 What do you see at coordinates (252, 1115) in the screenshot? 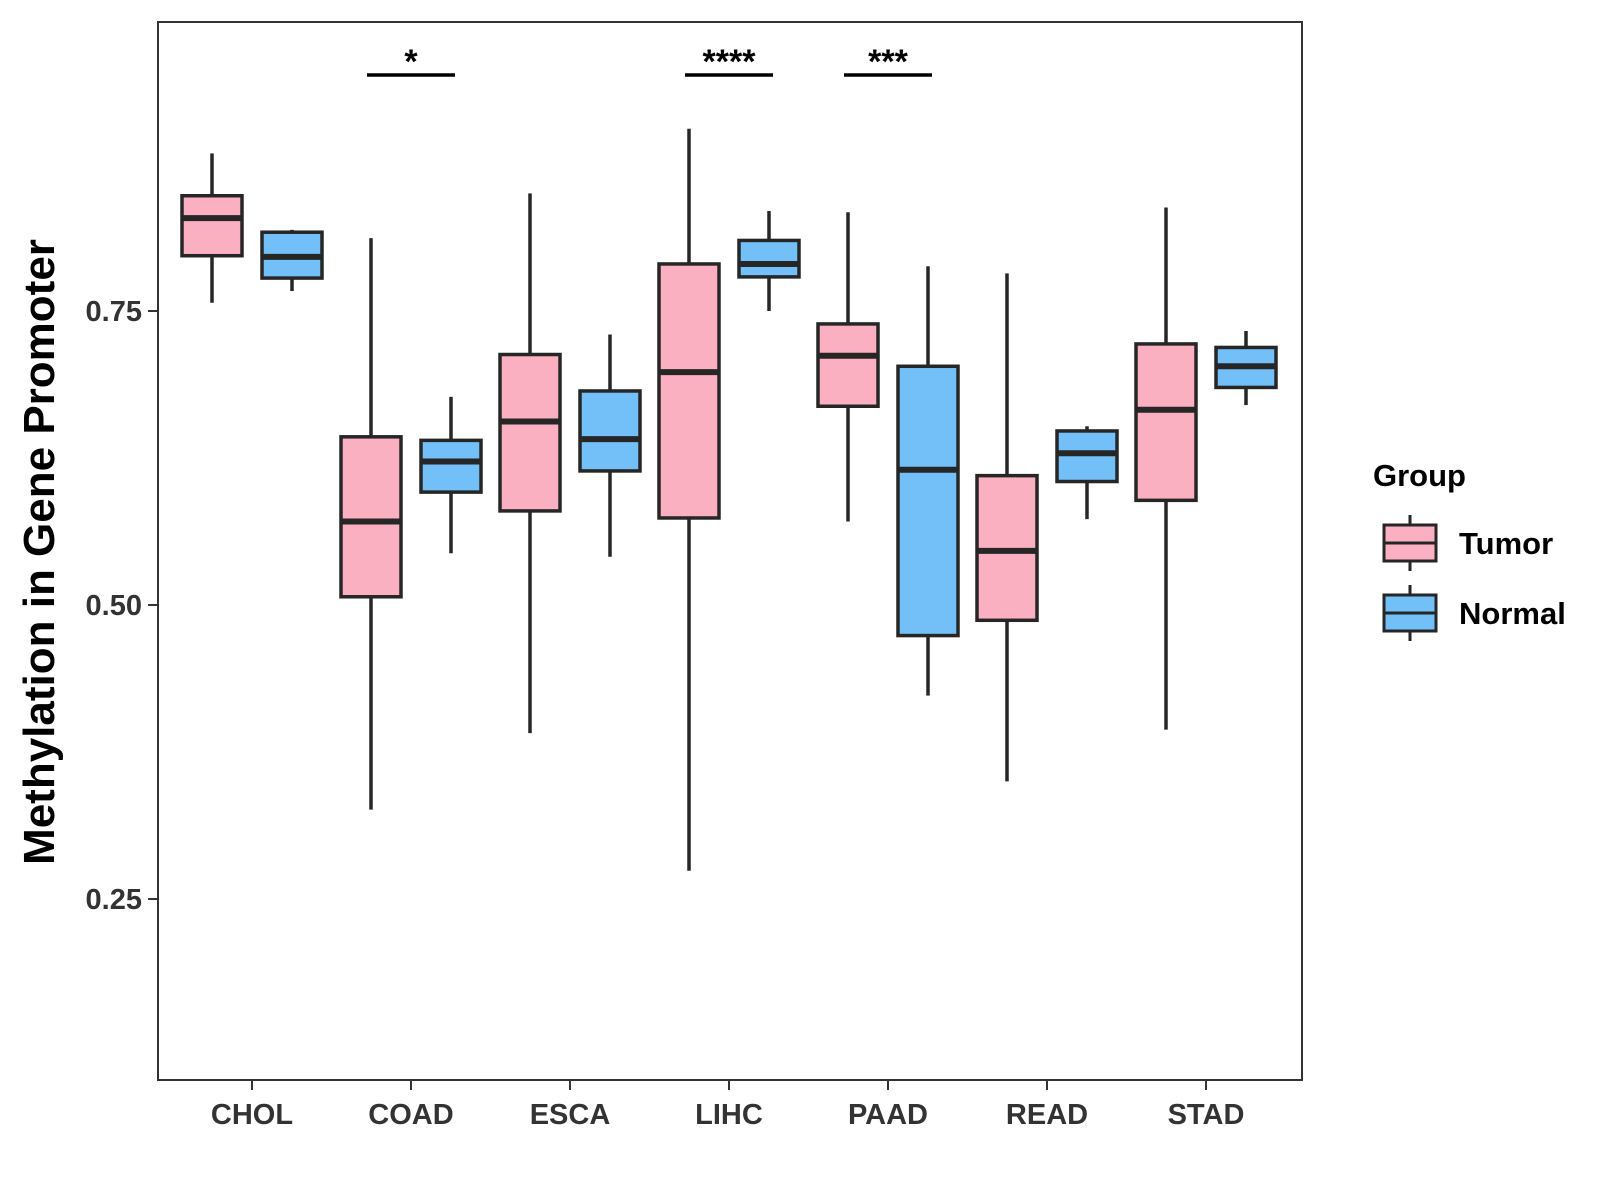
I see `x-tick-label: CHOL` at bounding box center [252, 1115].